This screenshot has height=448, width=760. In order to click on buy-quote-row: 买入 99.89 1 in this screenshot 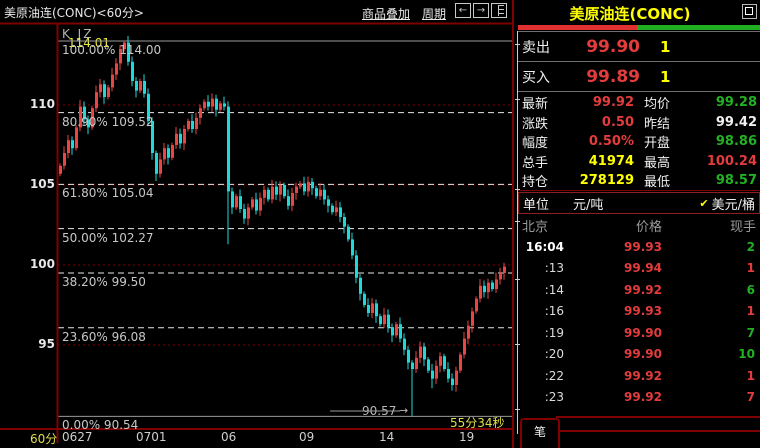, I will do `click(639, 76)`.